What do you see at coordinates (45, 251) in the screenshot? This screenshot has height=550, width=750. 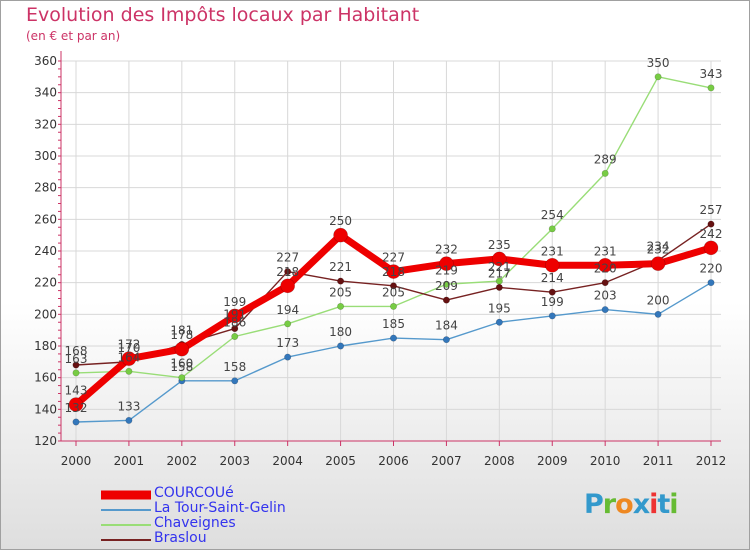 I see `y-tick-label: 240` at bounding box center [45, 251].